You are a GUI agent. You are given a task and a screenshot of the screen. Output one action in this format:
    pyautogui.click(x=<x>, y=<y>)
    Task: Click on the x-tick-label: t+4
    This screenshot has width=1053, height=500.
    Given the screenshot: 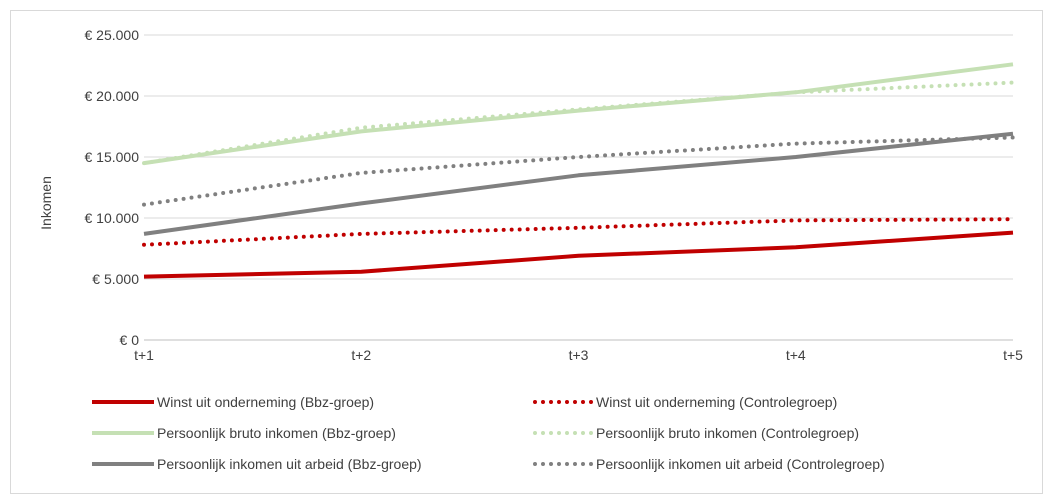 What is the action you would take?
    pyautogui.click(x=796, y=355)
    